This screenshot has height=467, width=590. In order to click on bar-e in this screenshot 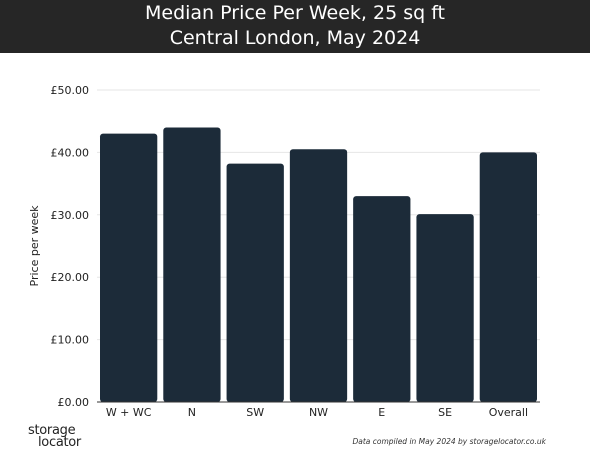, I will do `click(382, 299)`.